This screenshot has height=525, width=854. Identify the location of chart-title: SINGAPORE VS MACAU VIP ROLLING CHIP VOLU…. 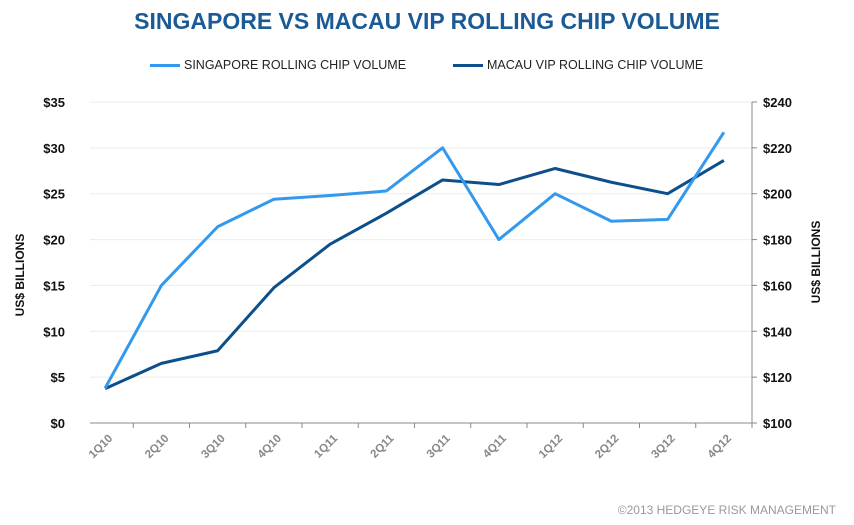
(427, 21).